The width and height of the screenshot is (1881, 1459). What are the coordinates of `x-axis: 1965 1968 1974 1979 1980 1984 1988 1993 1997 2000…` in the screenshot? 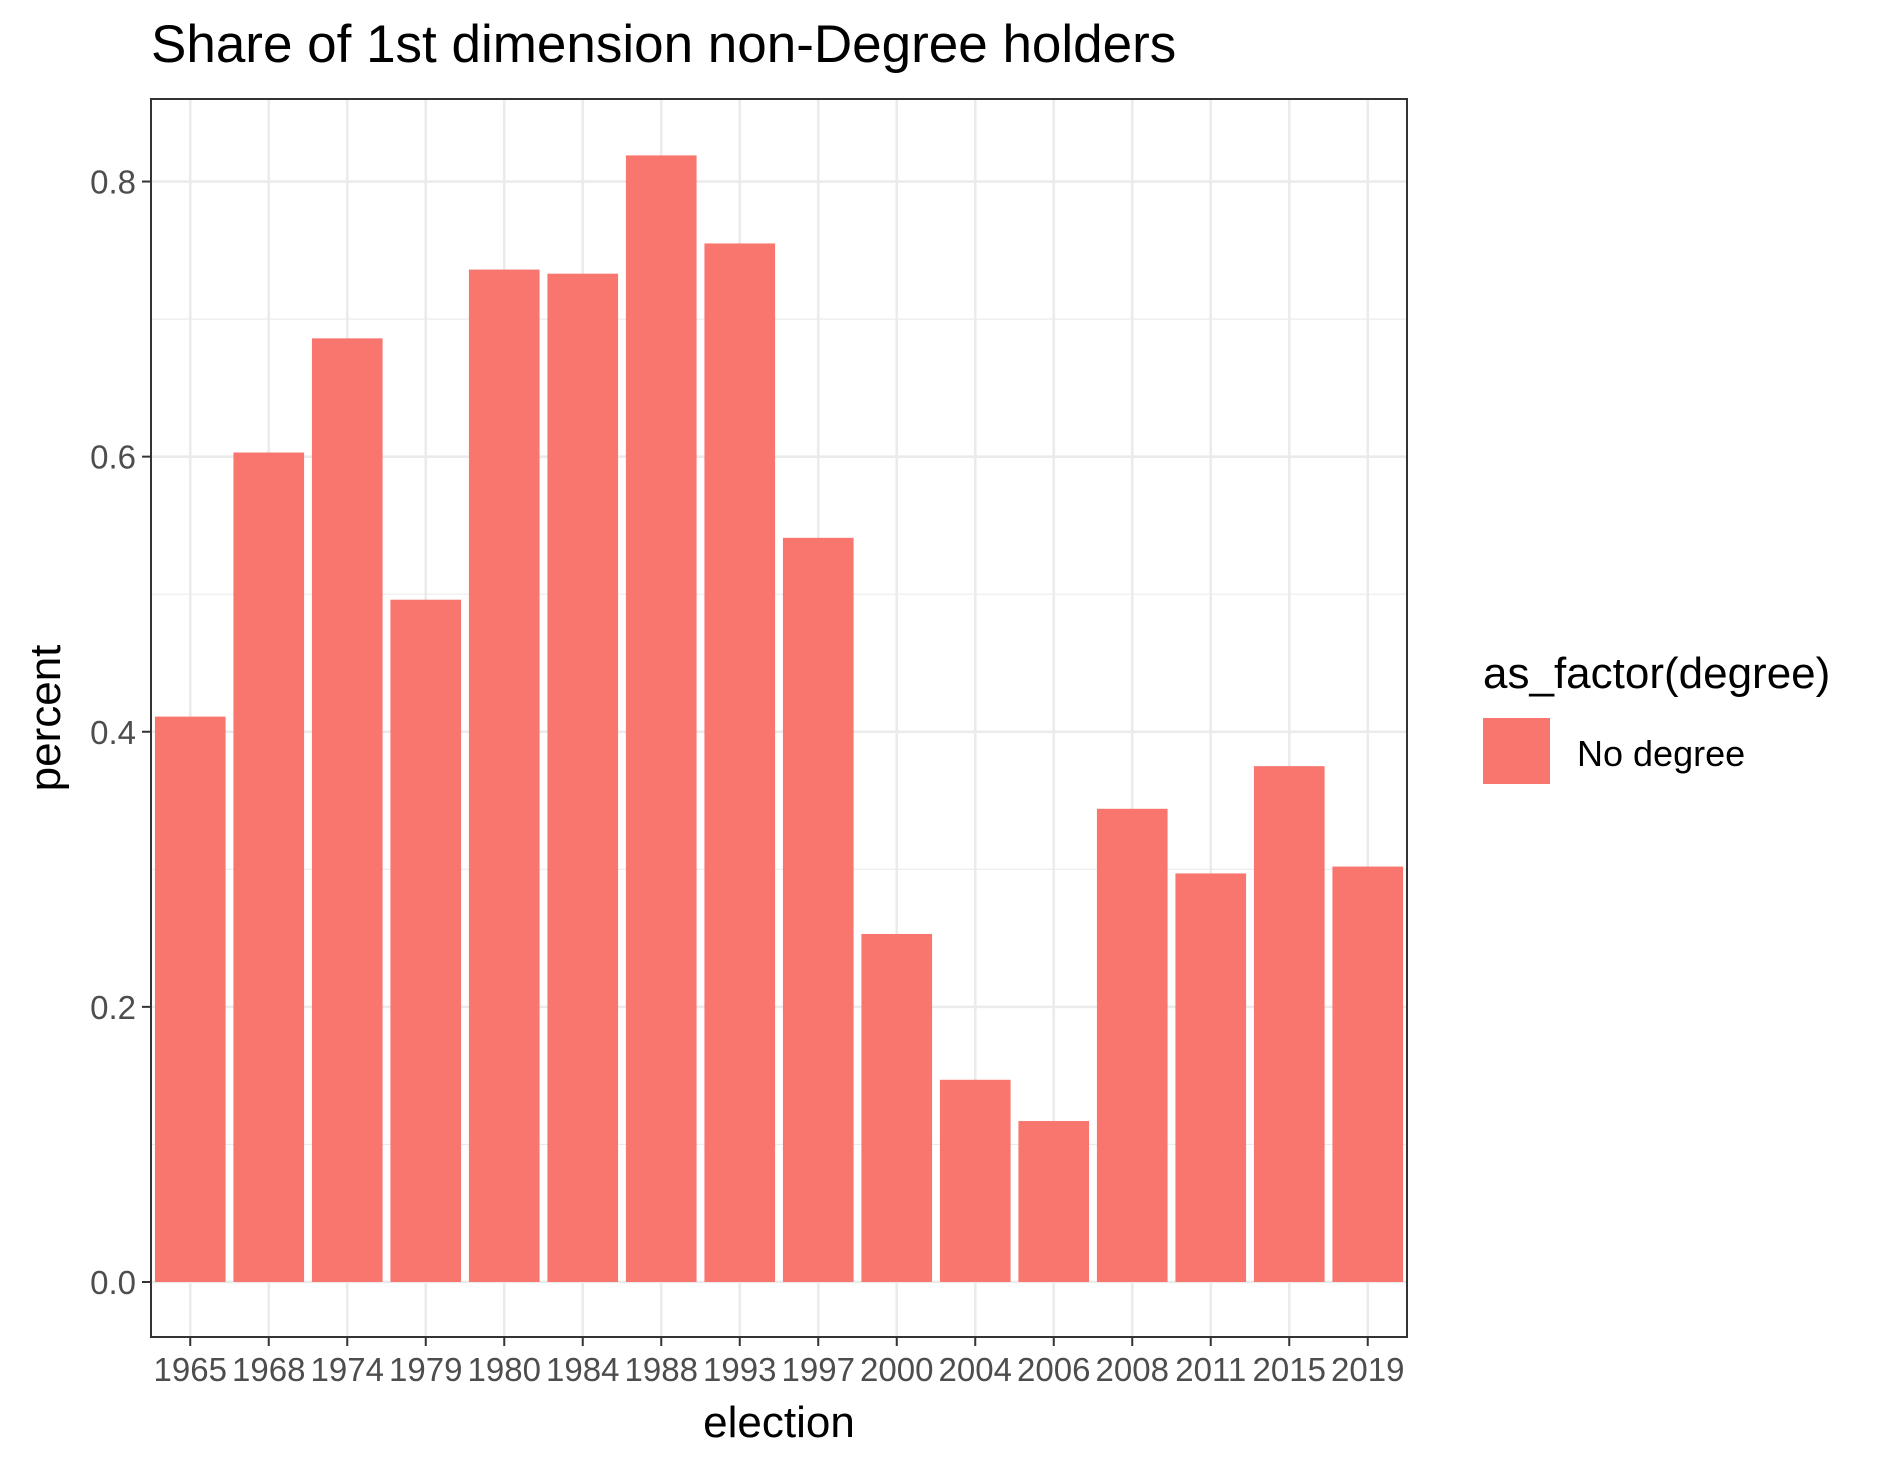 It's located at (779, 1362).